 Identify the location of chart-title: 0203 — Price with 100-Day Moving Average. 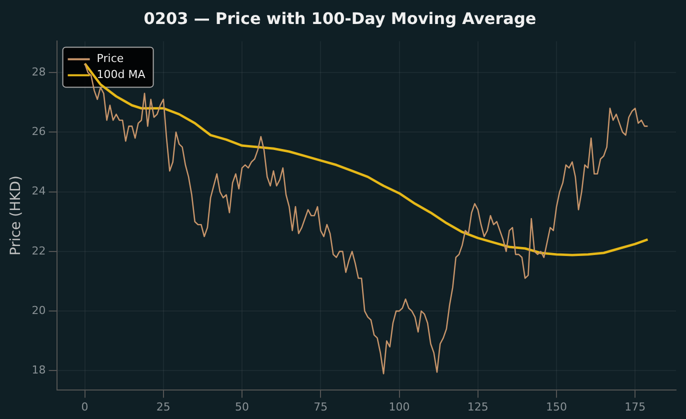
(340, 18).